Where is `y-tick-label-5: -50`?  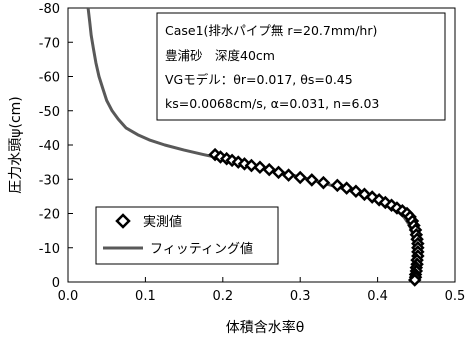
y-tick-label-5: -50 is located at coordinates (49, 112).